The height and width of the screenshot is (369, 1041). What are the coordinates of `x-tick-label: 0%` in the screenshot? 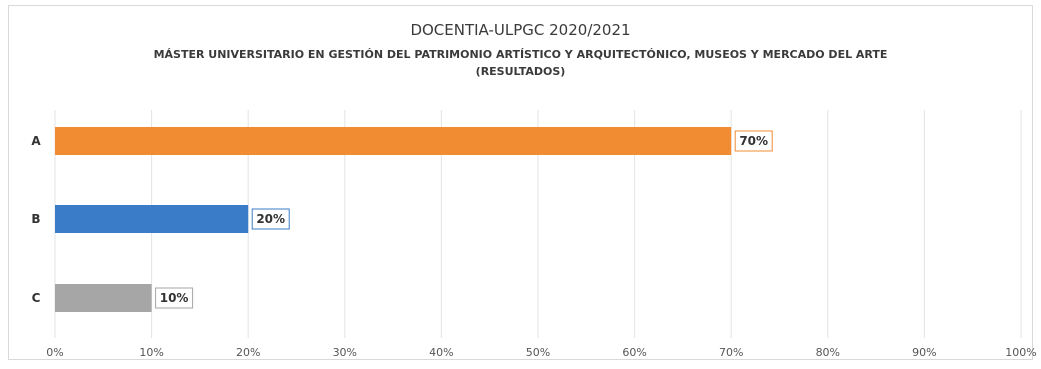 It's located at (54, 352).